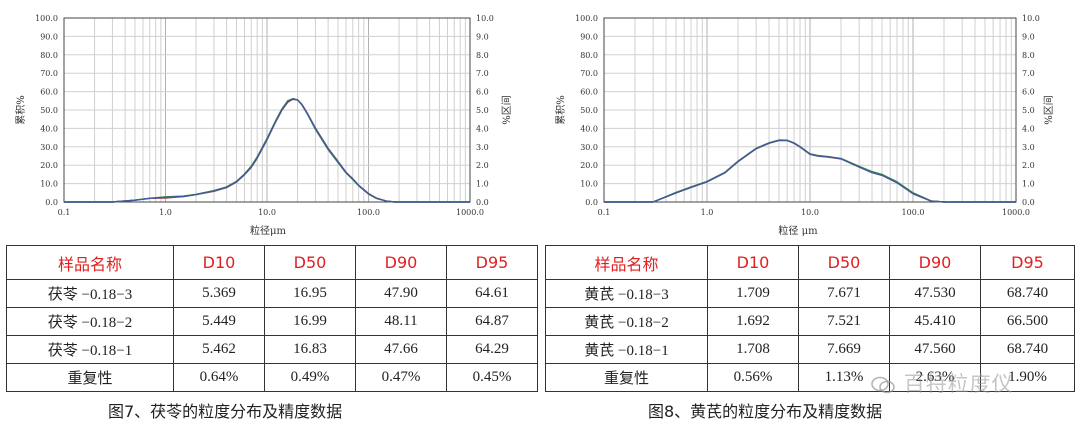 The height and width of the screenshot is (436, 1080). Describe the element at coordinates (64, 212) in the screenshot. I see `x-tick-label: 0.1` at that location.